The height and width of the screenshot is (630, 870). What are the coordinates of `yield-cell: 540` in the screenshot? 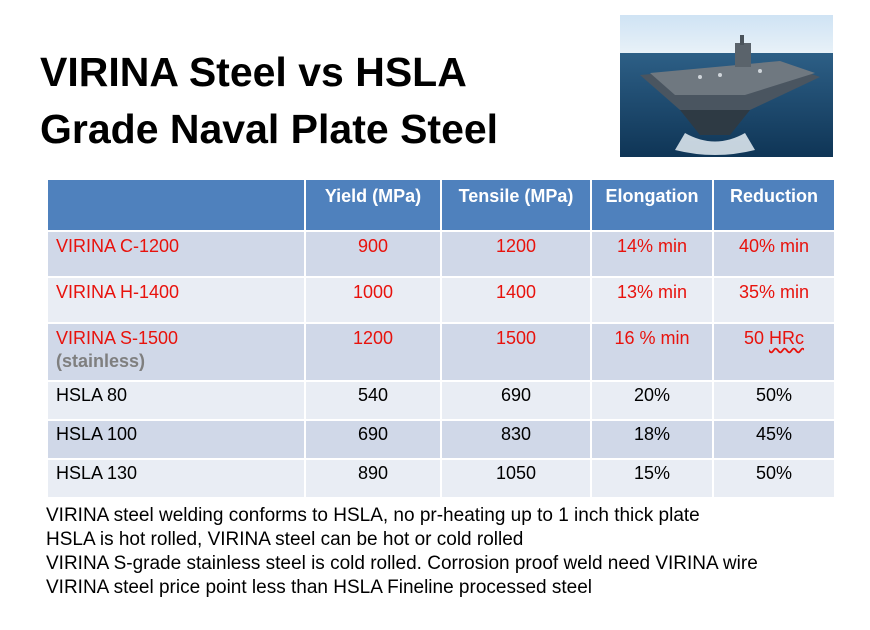 It's located at (373, 400).